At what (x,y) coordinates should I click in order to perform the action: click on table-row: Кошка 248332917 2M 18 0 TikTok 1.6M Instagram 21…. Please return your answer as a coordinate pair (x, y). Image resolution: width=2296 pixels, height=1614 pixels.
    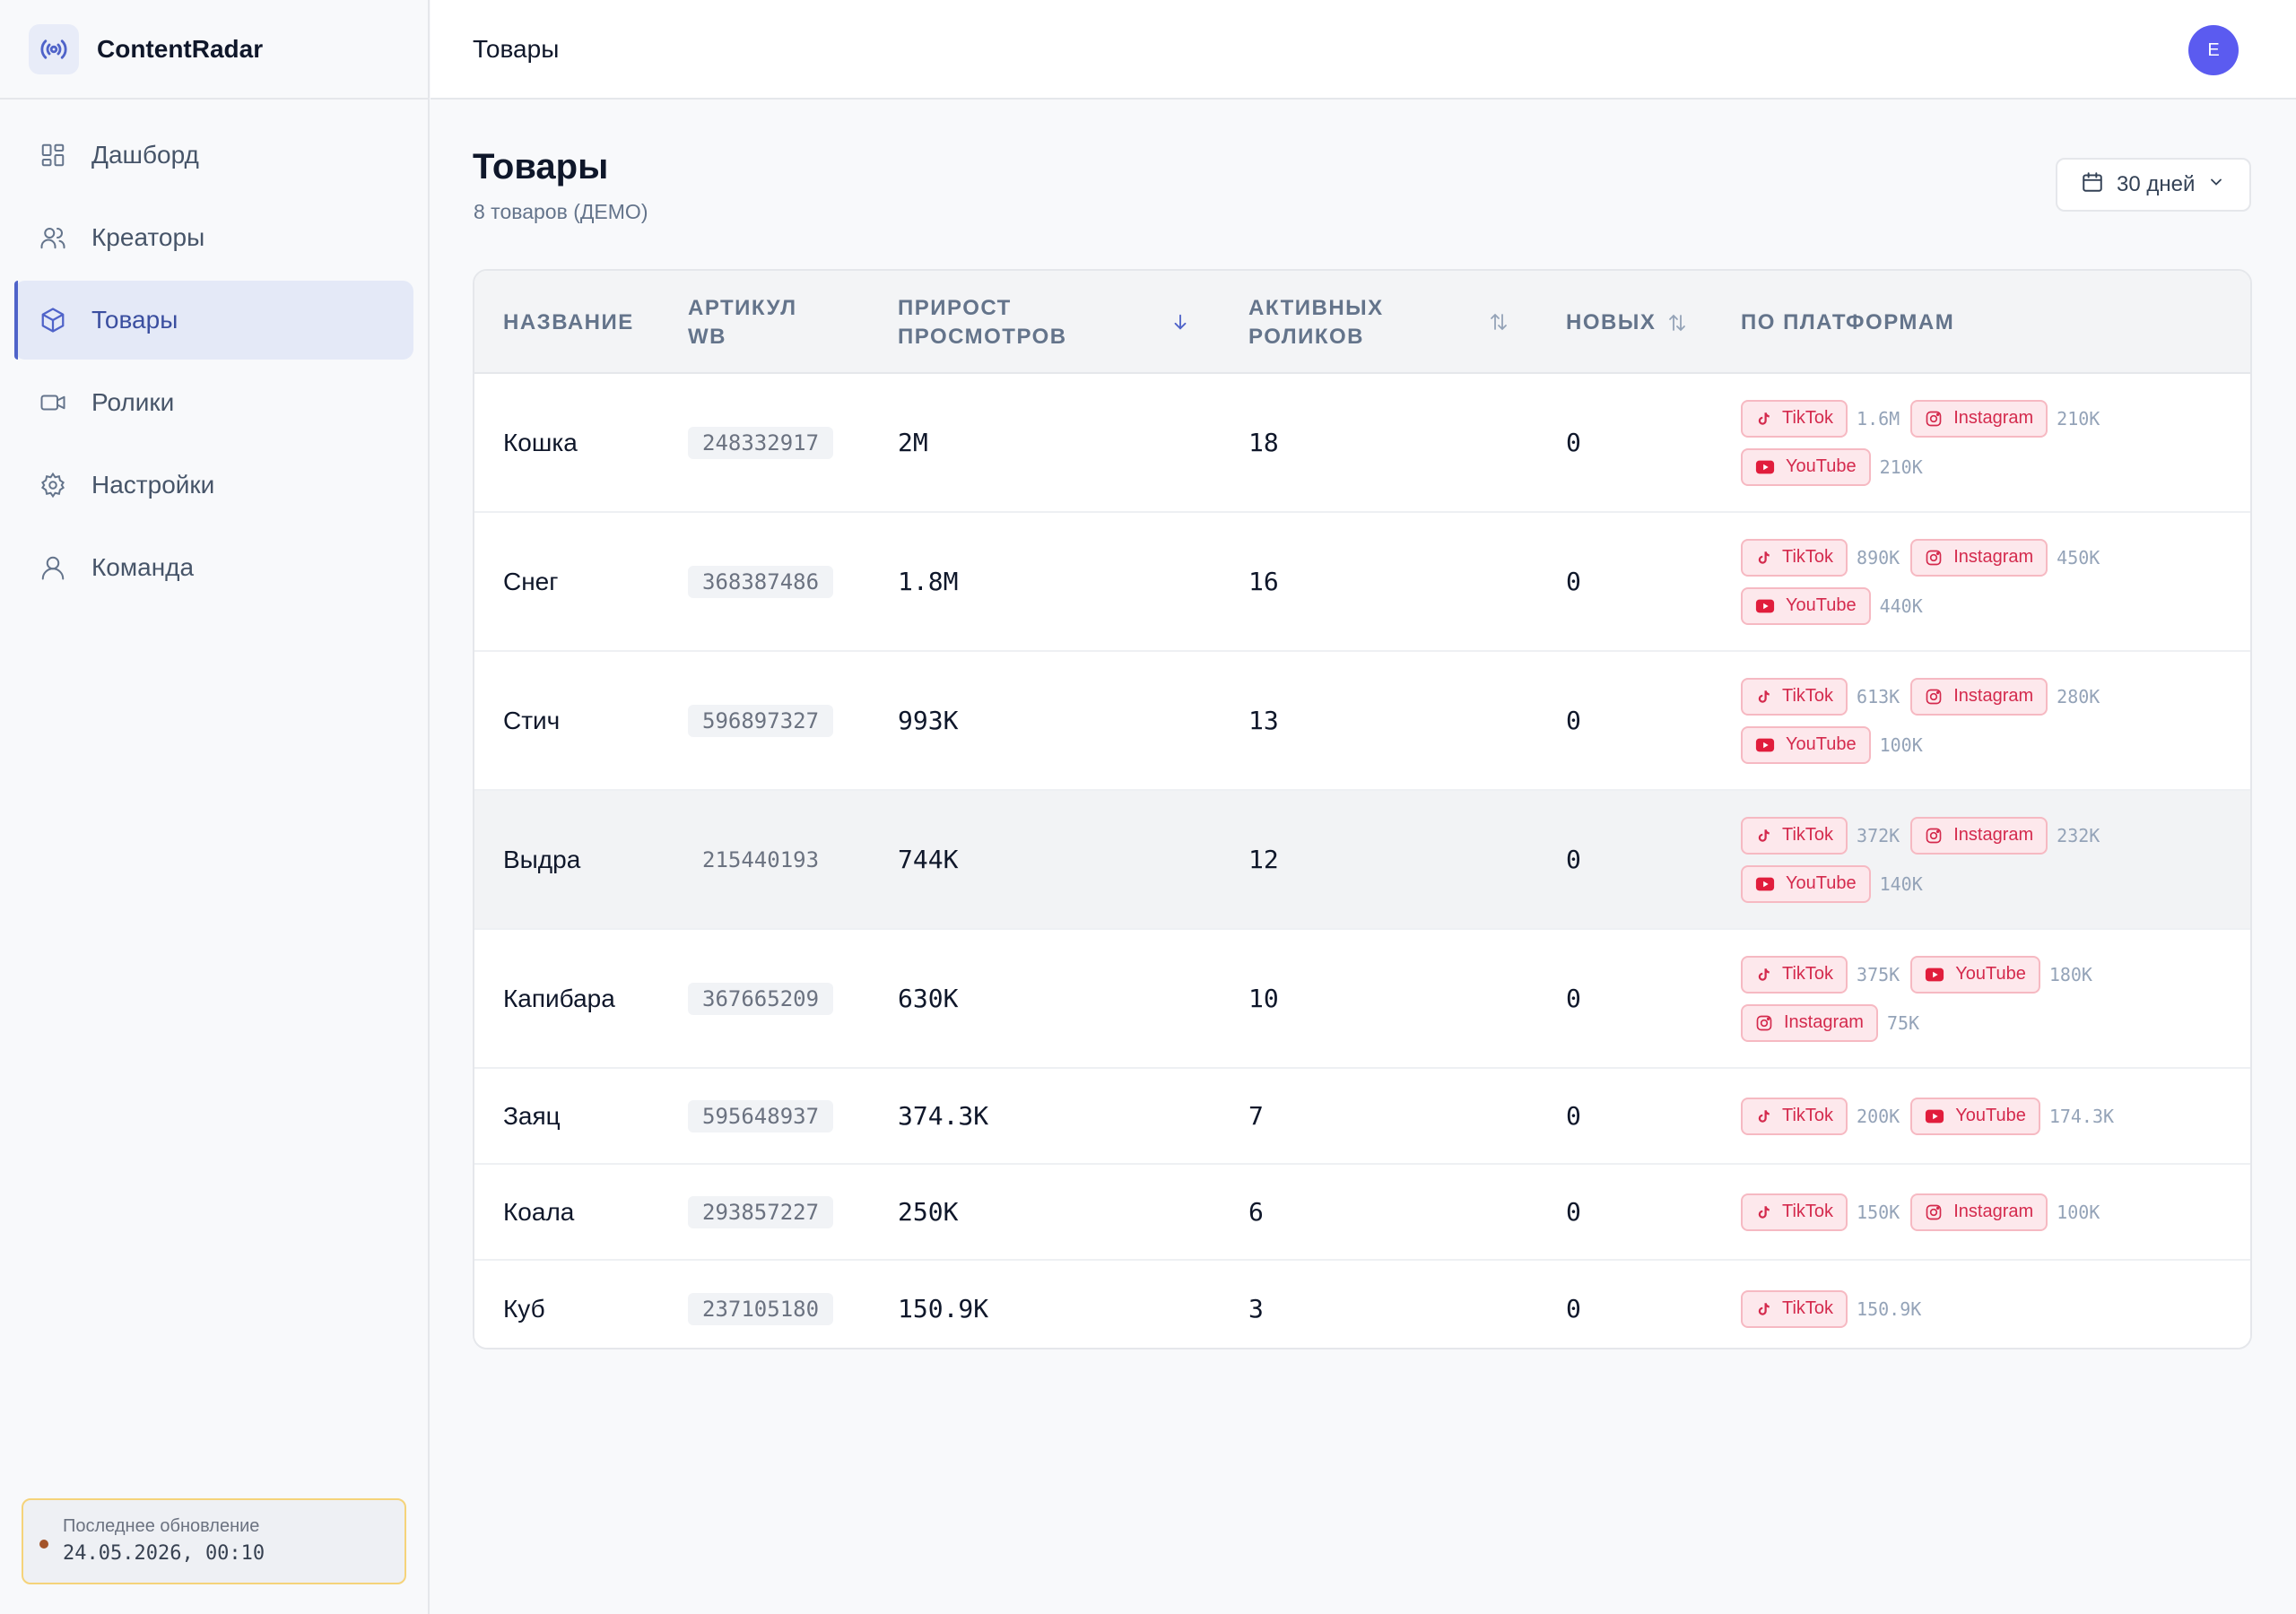
    Looking at the image, I should click on (1362, 443).